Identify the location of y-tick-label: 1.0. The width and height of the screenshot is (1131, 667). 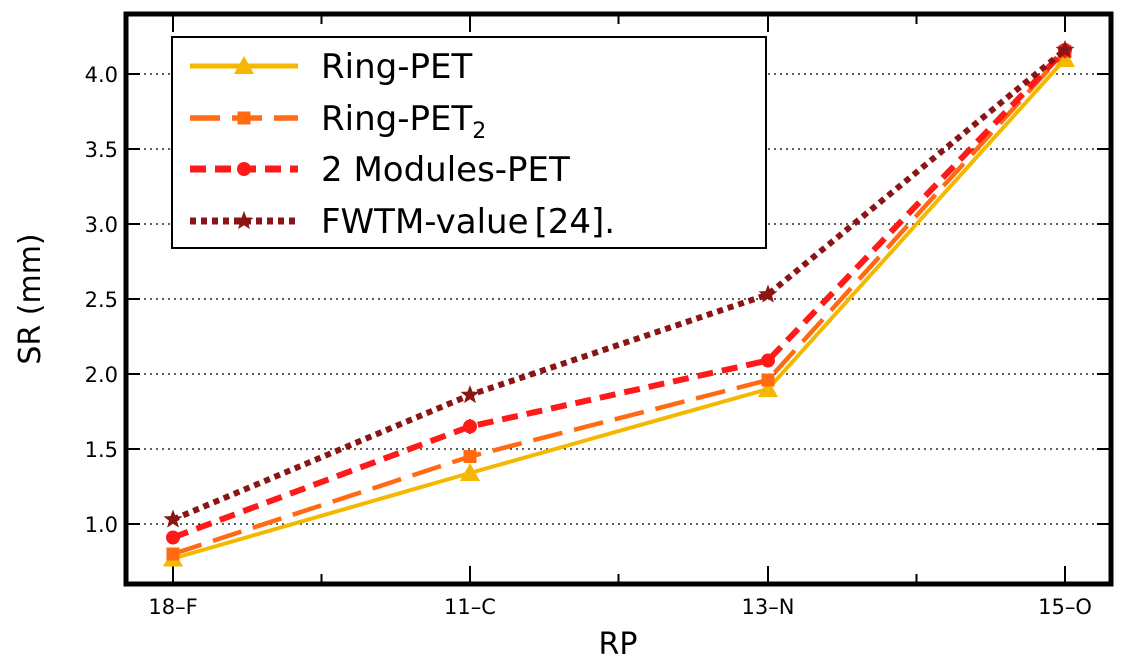
(101, 525).